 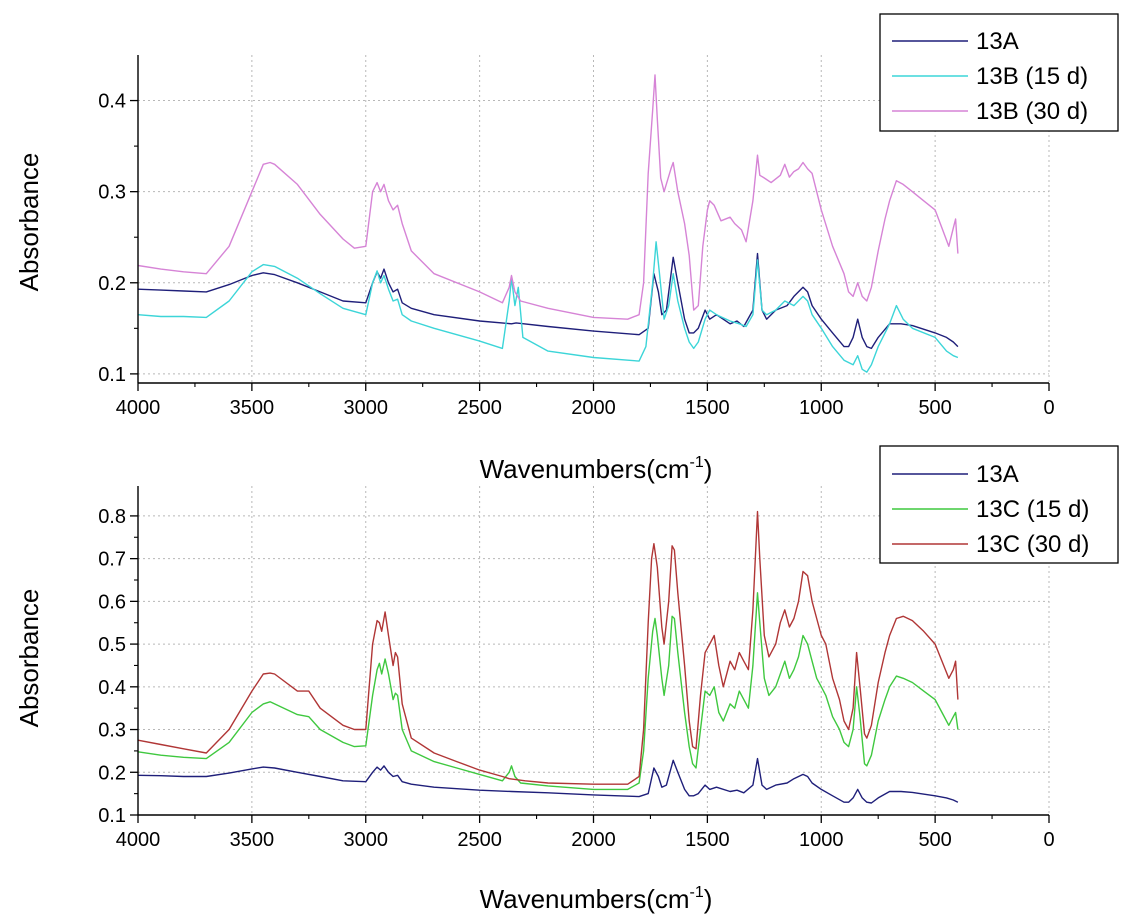 What do you see at coordinates (112, 517) in the screenshot?
I see `y-tick-label: 0.8` at bounding box center [112, 517].